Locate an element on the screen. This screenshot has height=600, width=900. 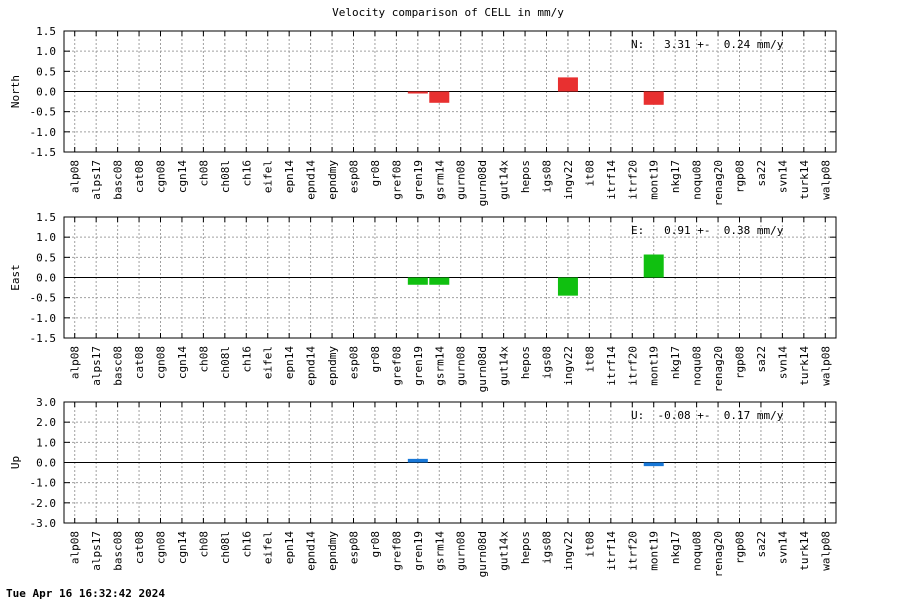
y-tick-label: 0.0 is located at coordinates (46, 278).